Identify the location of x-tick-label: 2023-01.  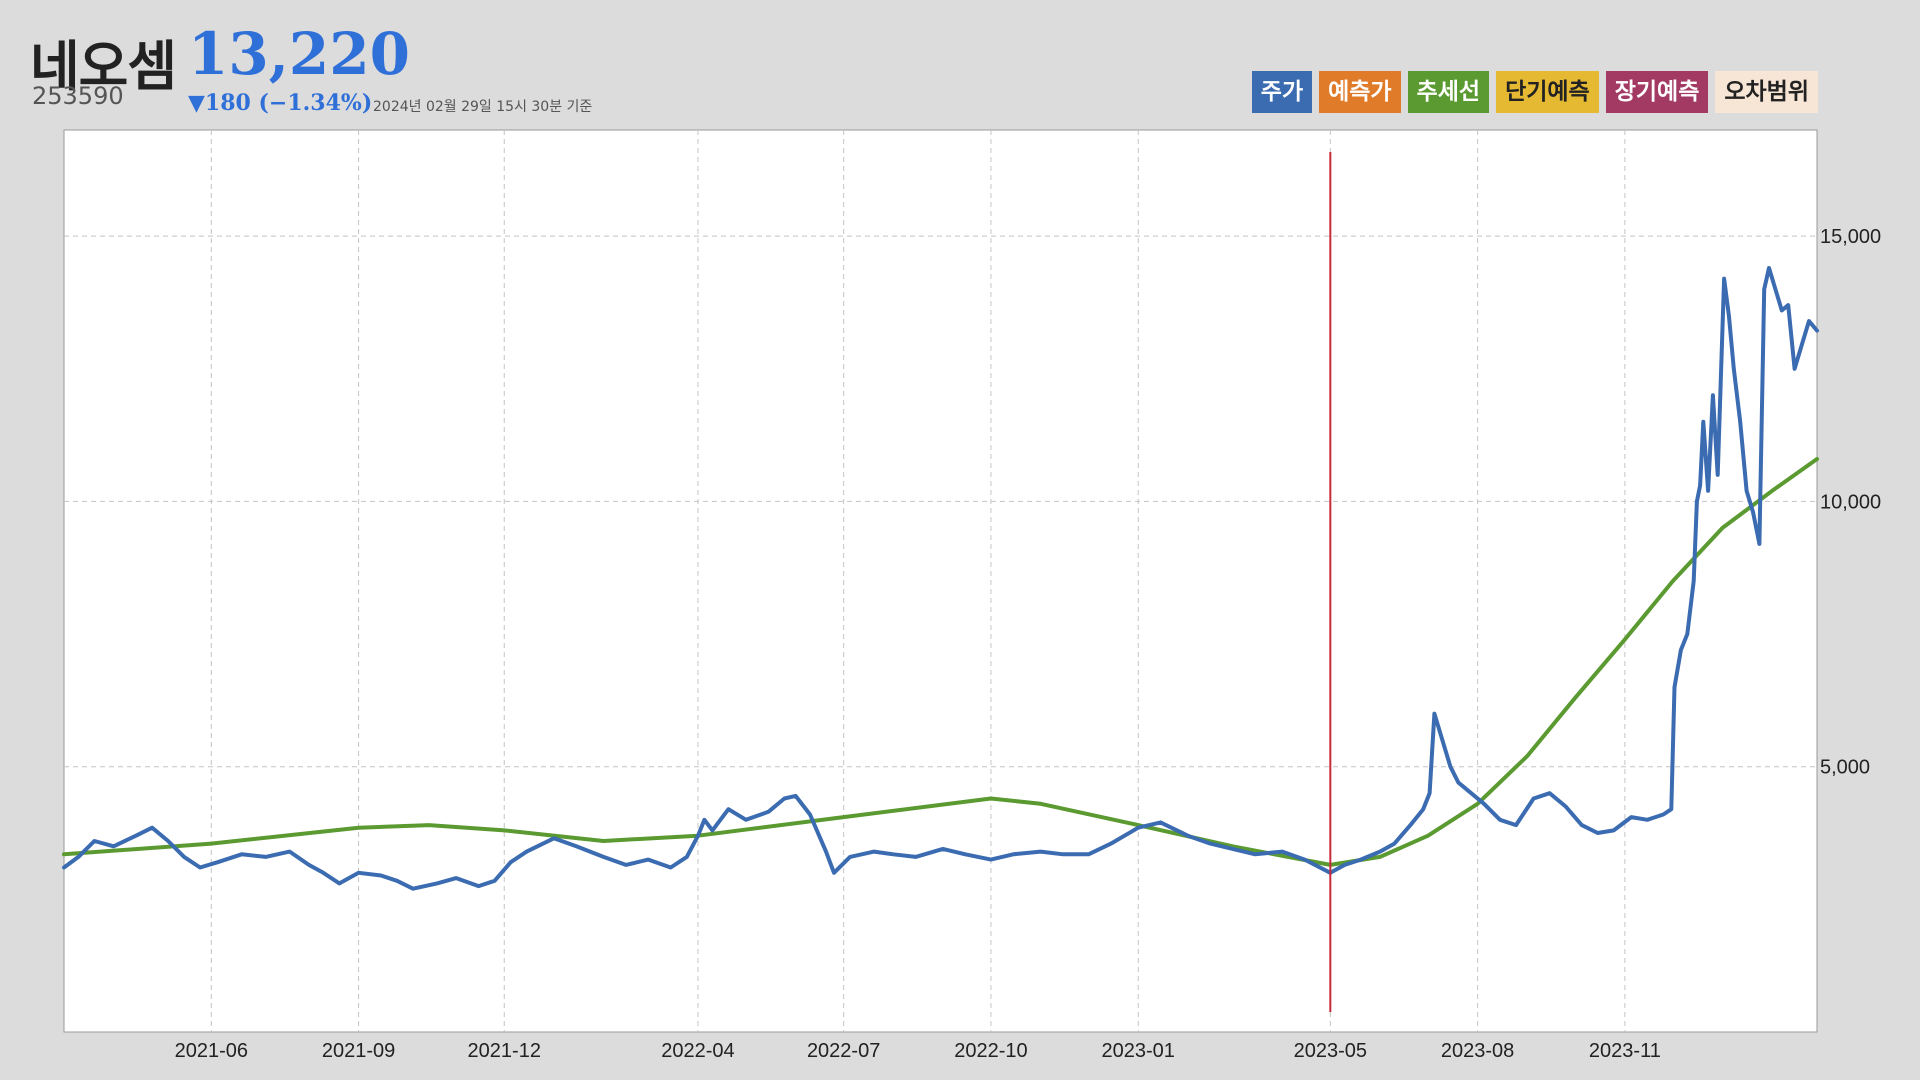
(1138, 1051).